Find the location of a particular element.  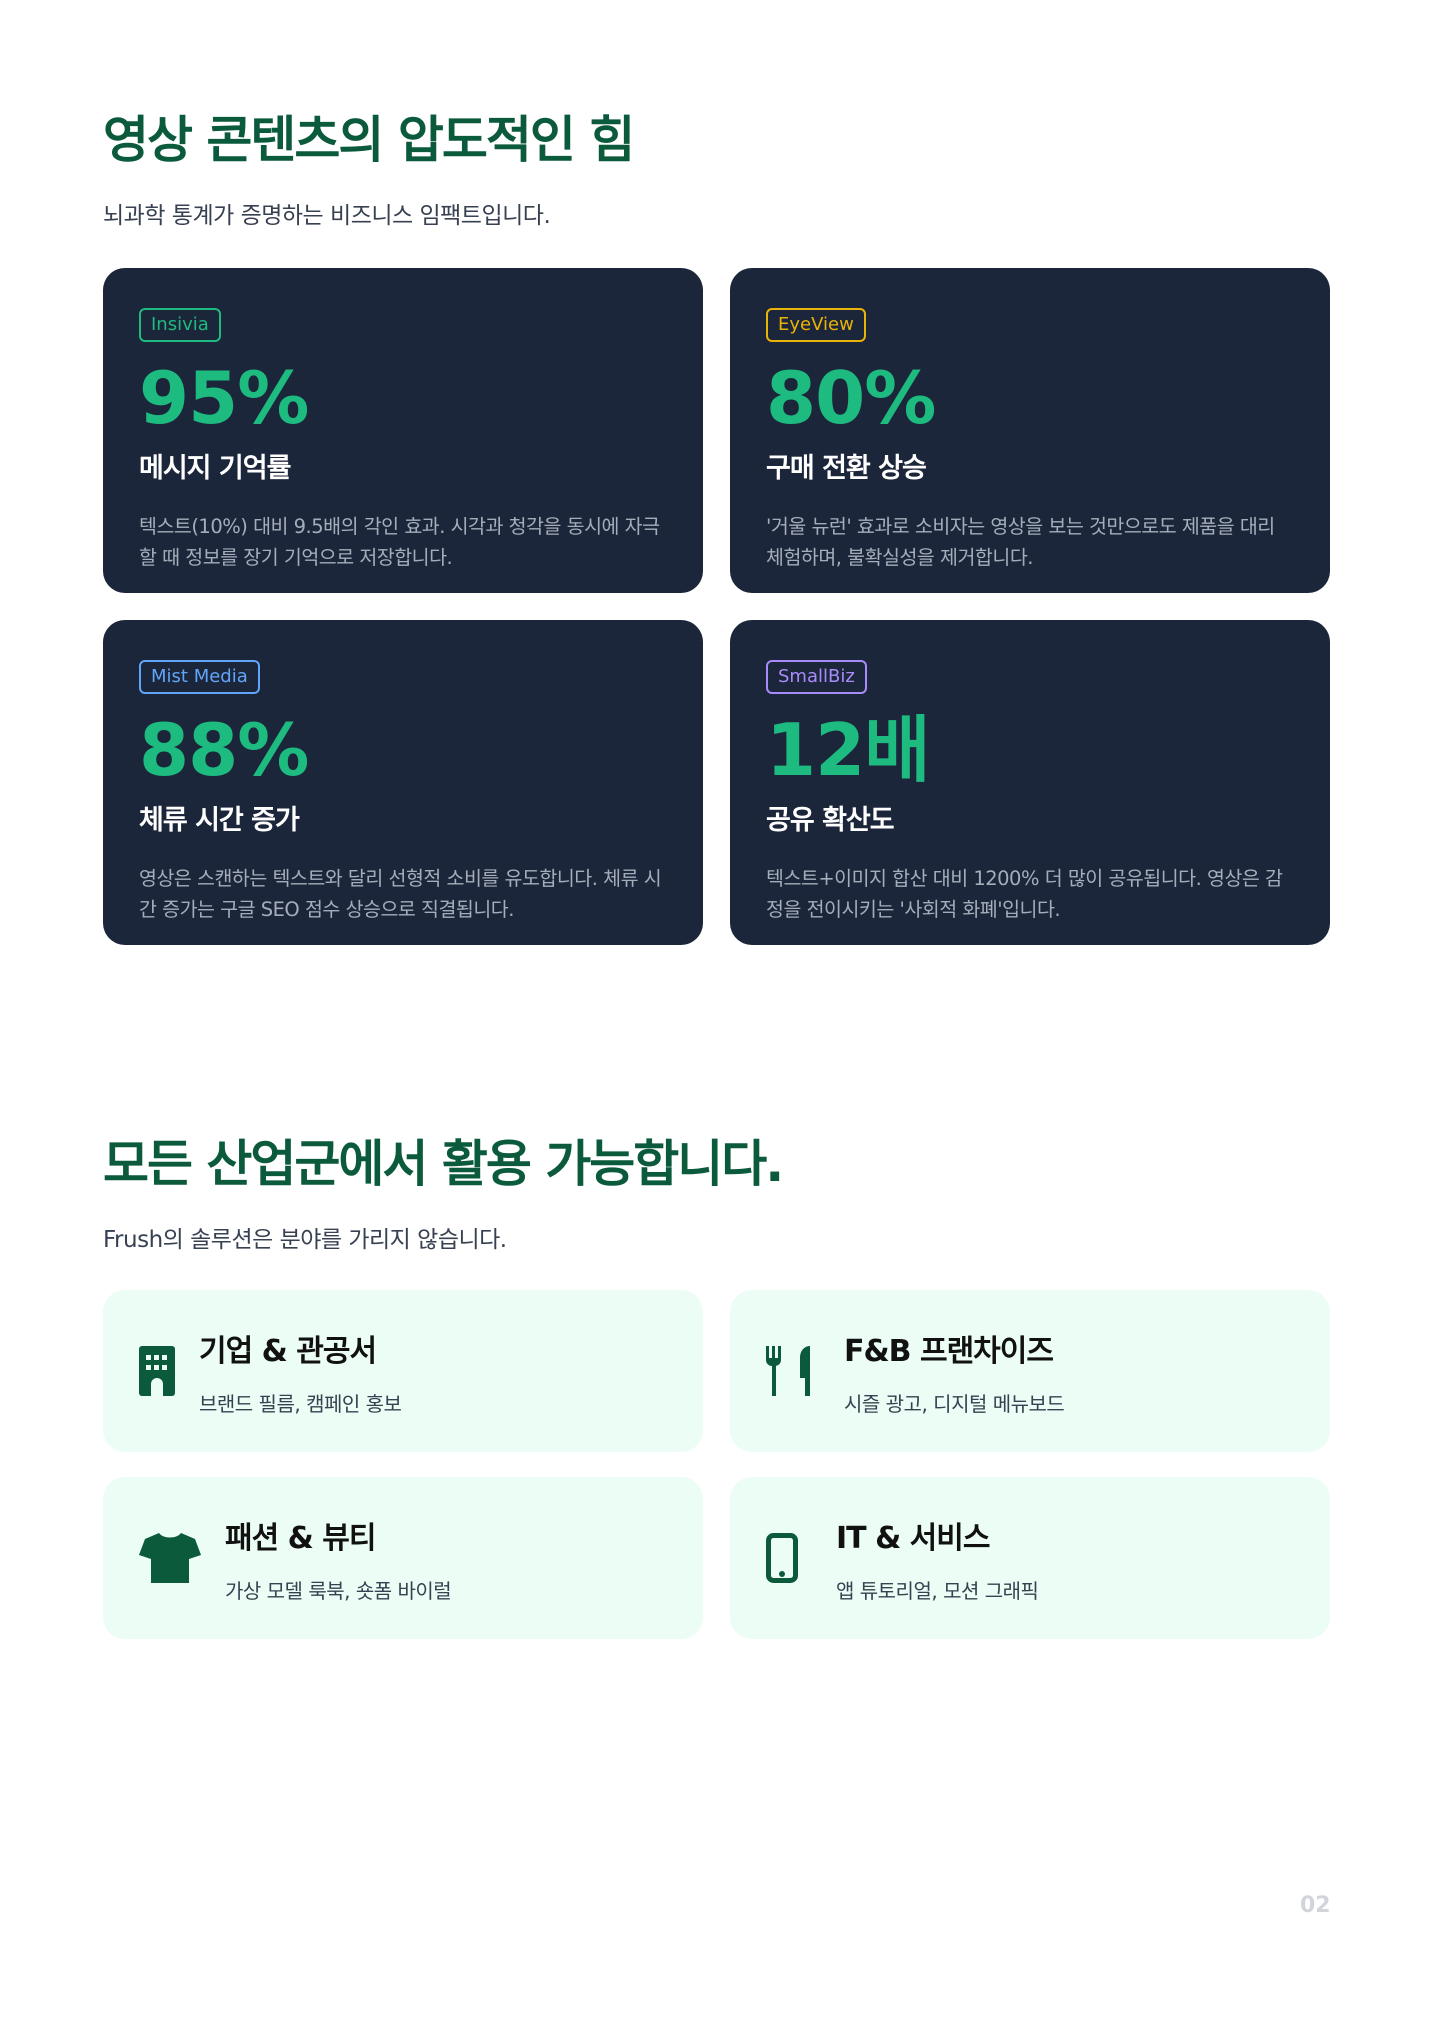

industry-description: 앱 튜토리얼, 모션 그래픽 is located at coordinates (937, 1590).